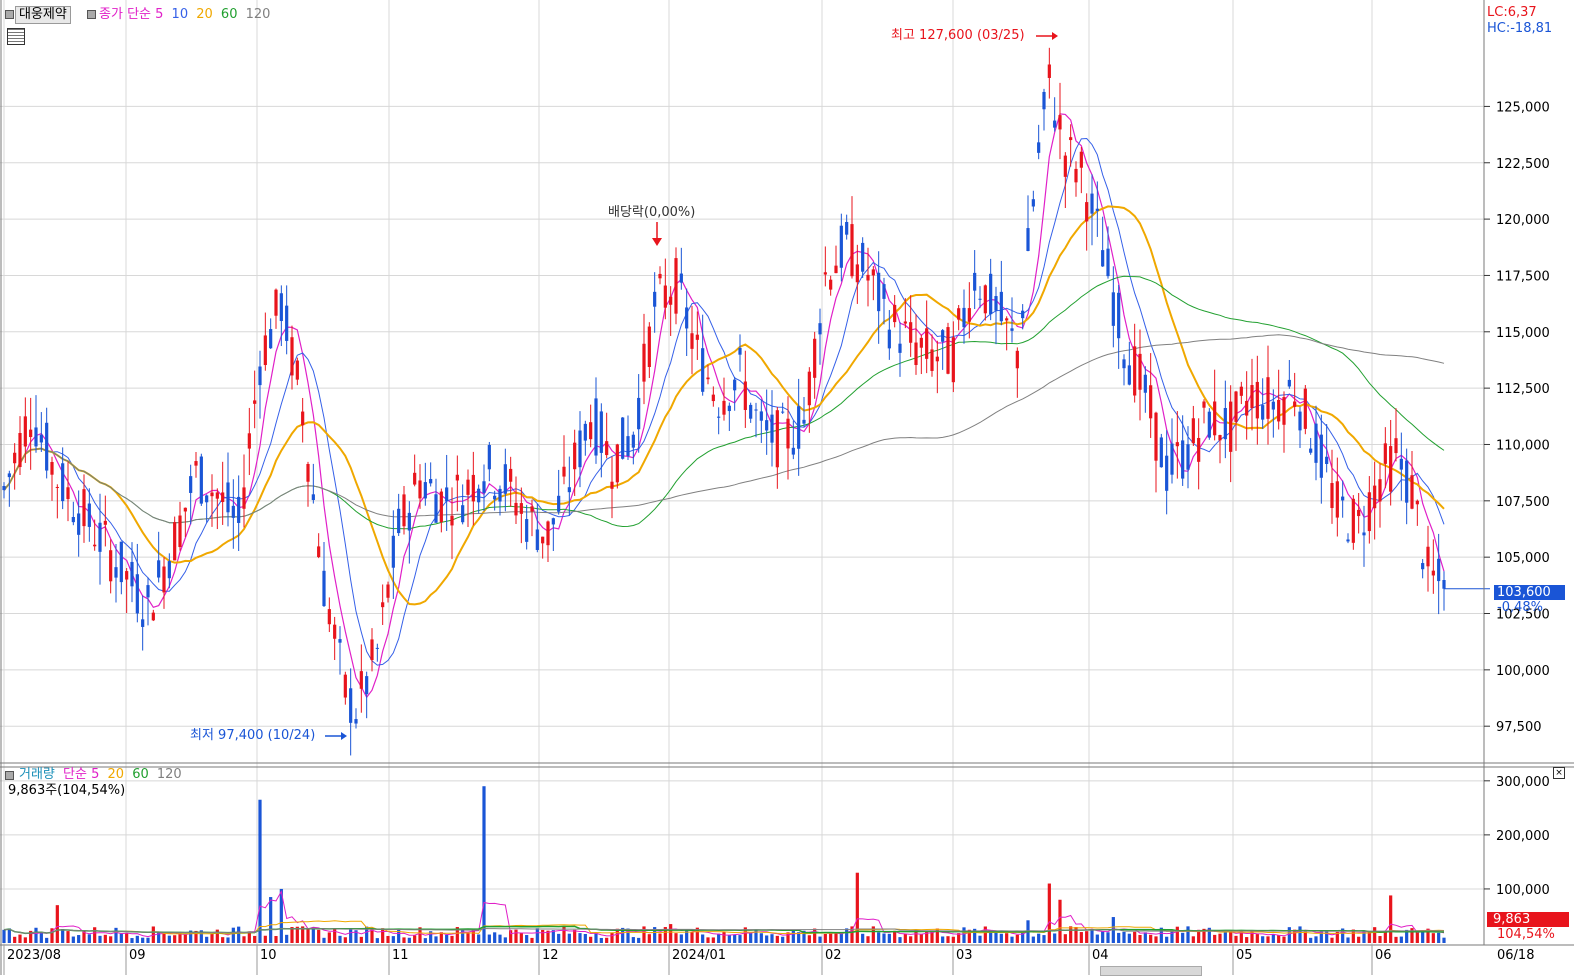 The image size is (1574, 976). Describe the element at coordinates (16, 36) in the screenshot. I see `grid-table-icon` at that location.